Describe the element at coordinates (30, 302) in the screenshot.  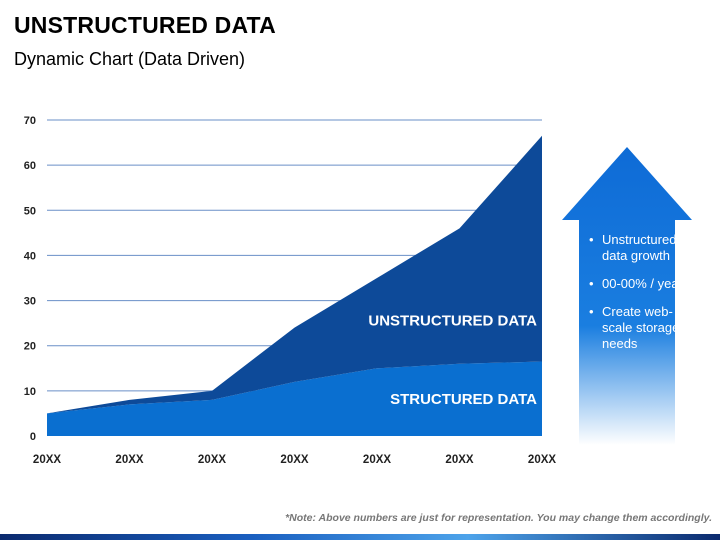
I see `y-tick-label: 30` at that location.